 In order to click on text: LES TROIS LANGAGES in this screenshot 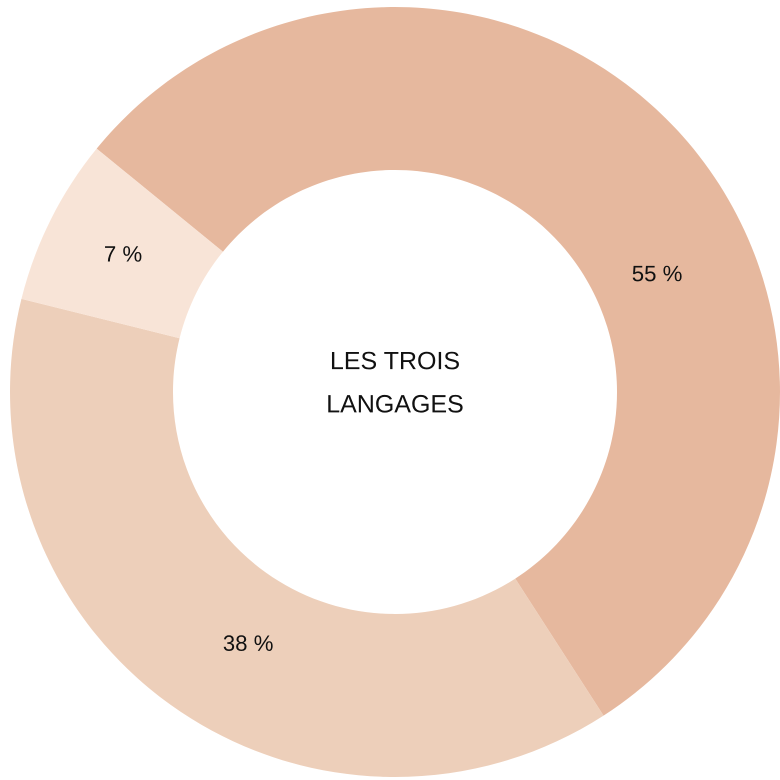, I will do `click(395, 382)`.